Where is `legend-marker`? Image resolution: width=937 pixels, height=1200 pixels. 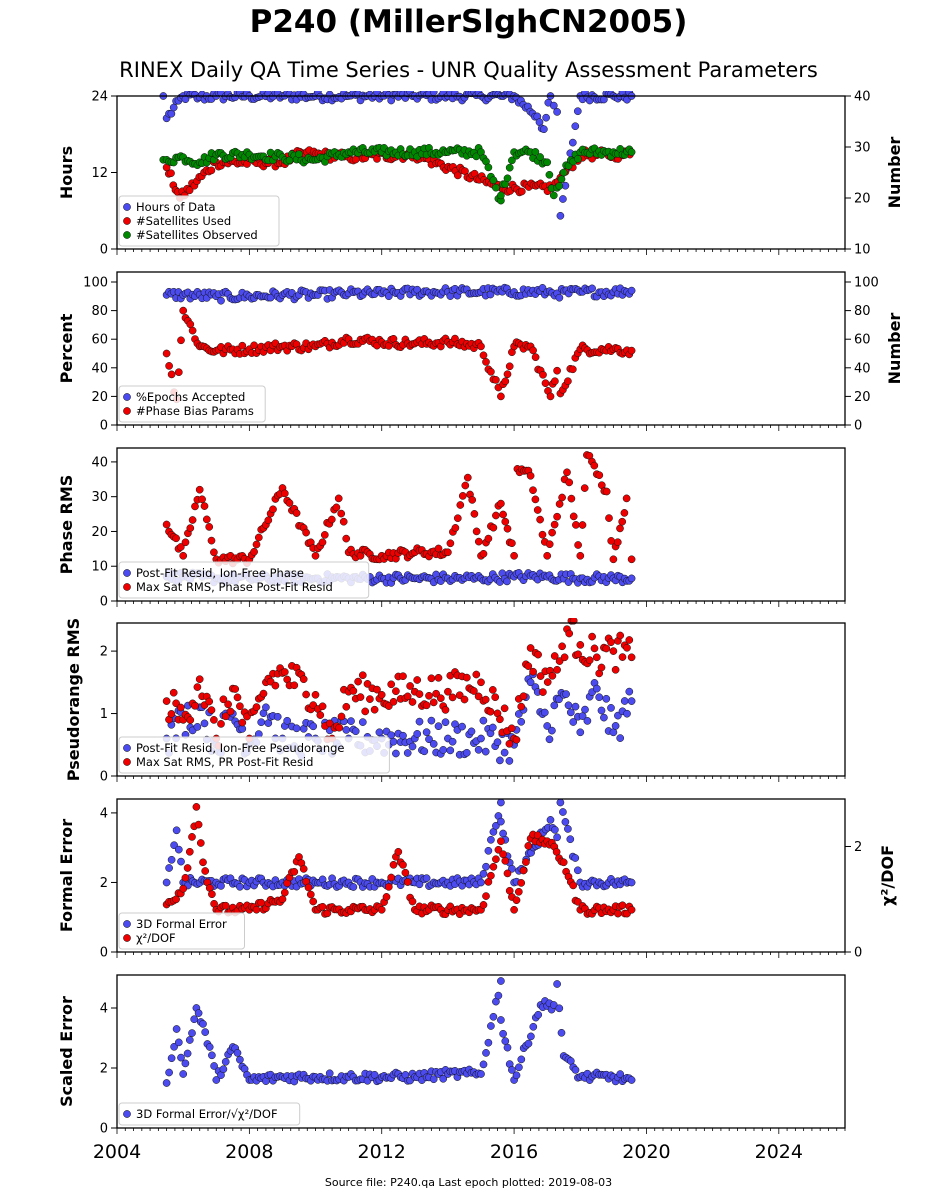
legend-marker is located at coordinates (127, 221).